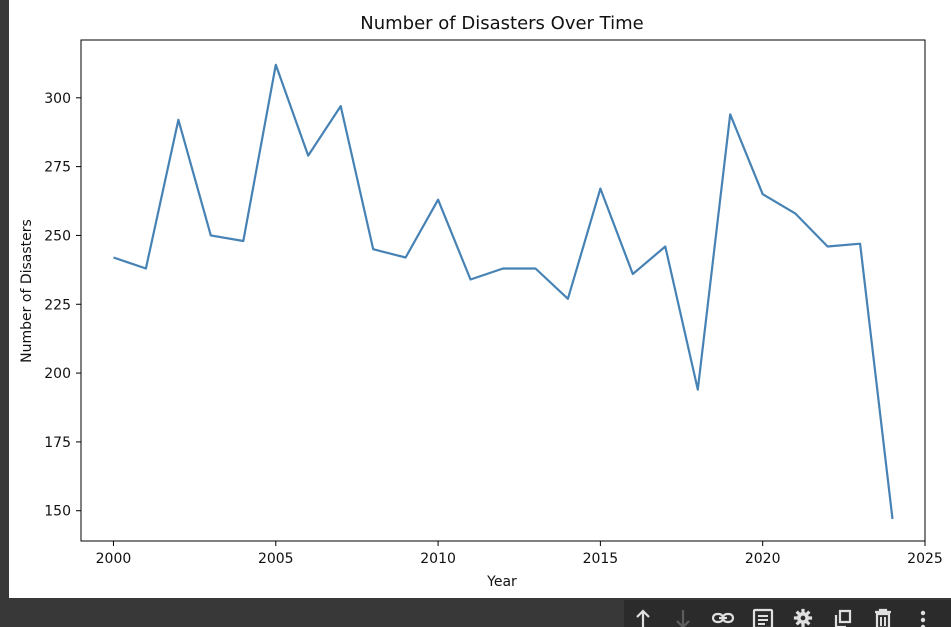 Image resolution: width=951 pixels, height=627 pixels. I want to click on more-actions-button, so click(923, 617).